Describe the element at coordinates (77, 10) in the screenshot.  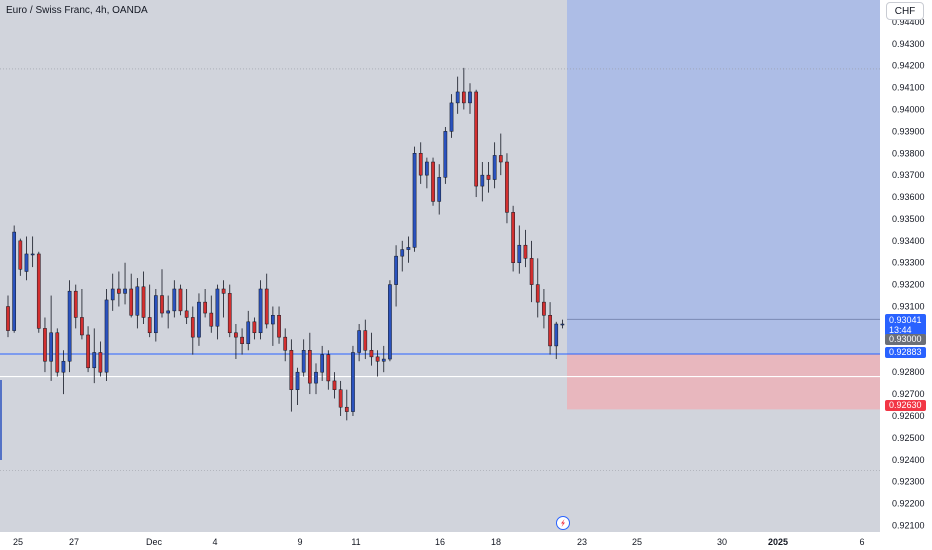
I see `symbol-title: Euro / Swiss Franc, 4h, OANDA` at that location.